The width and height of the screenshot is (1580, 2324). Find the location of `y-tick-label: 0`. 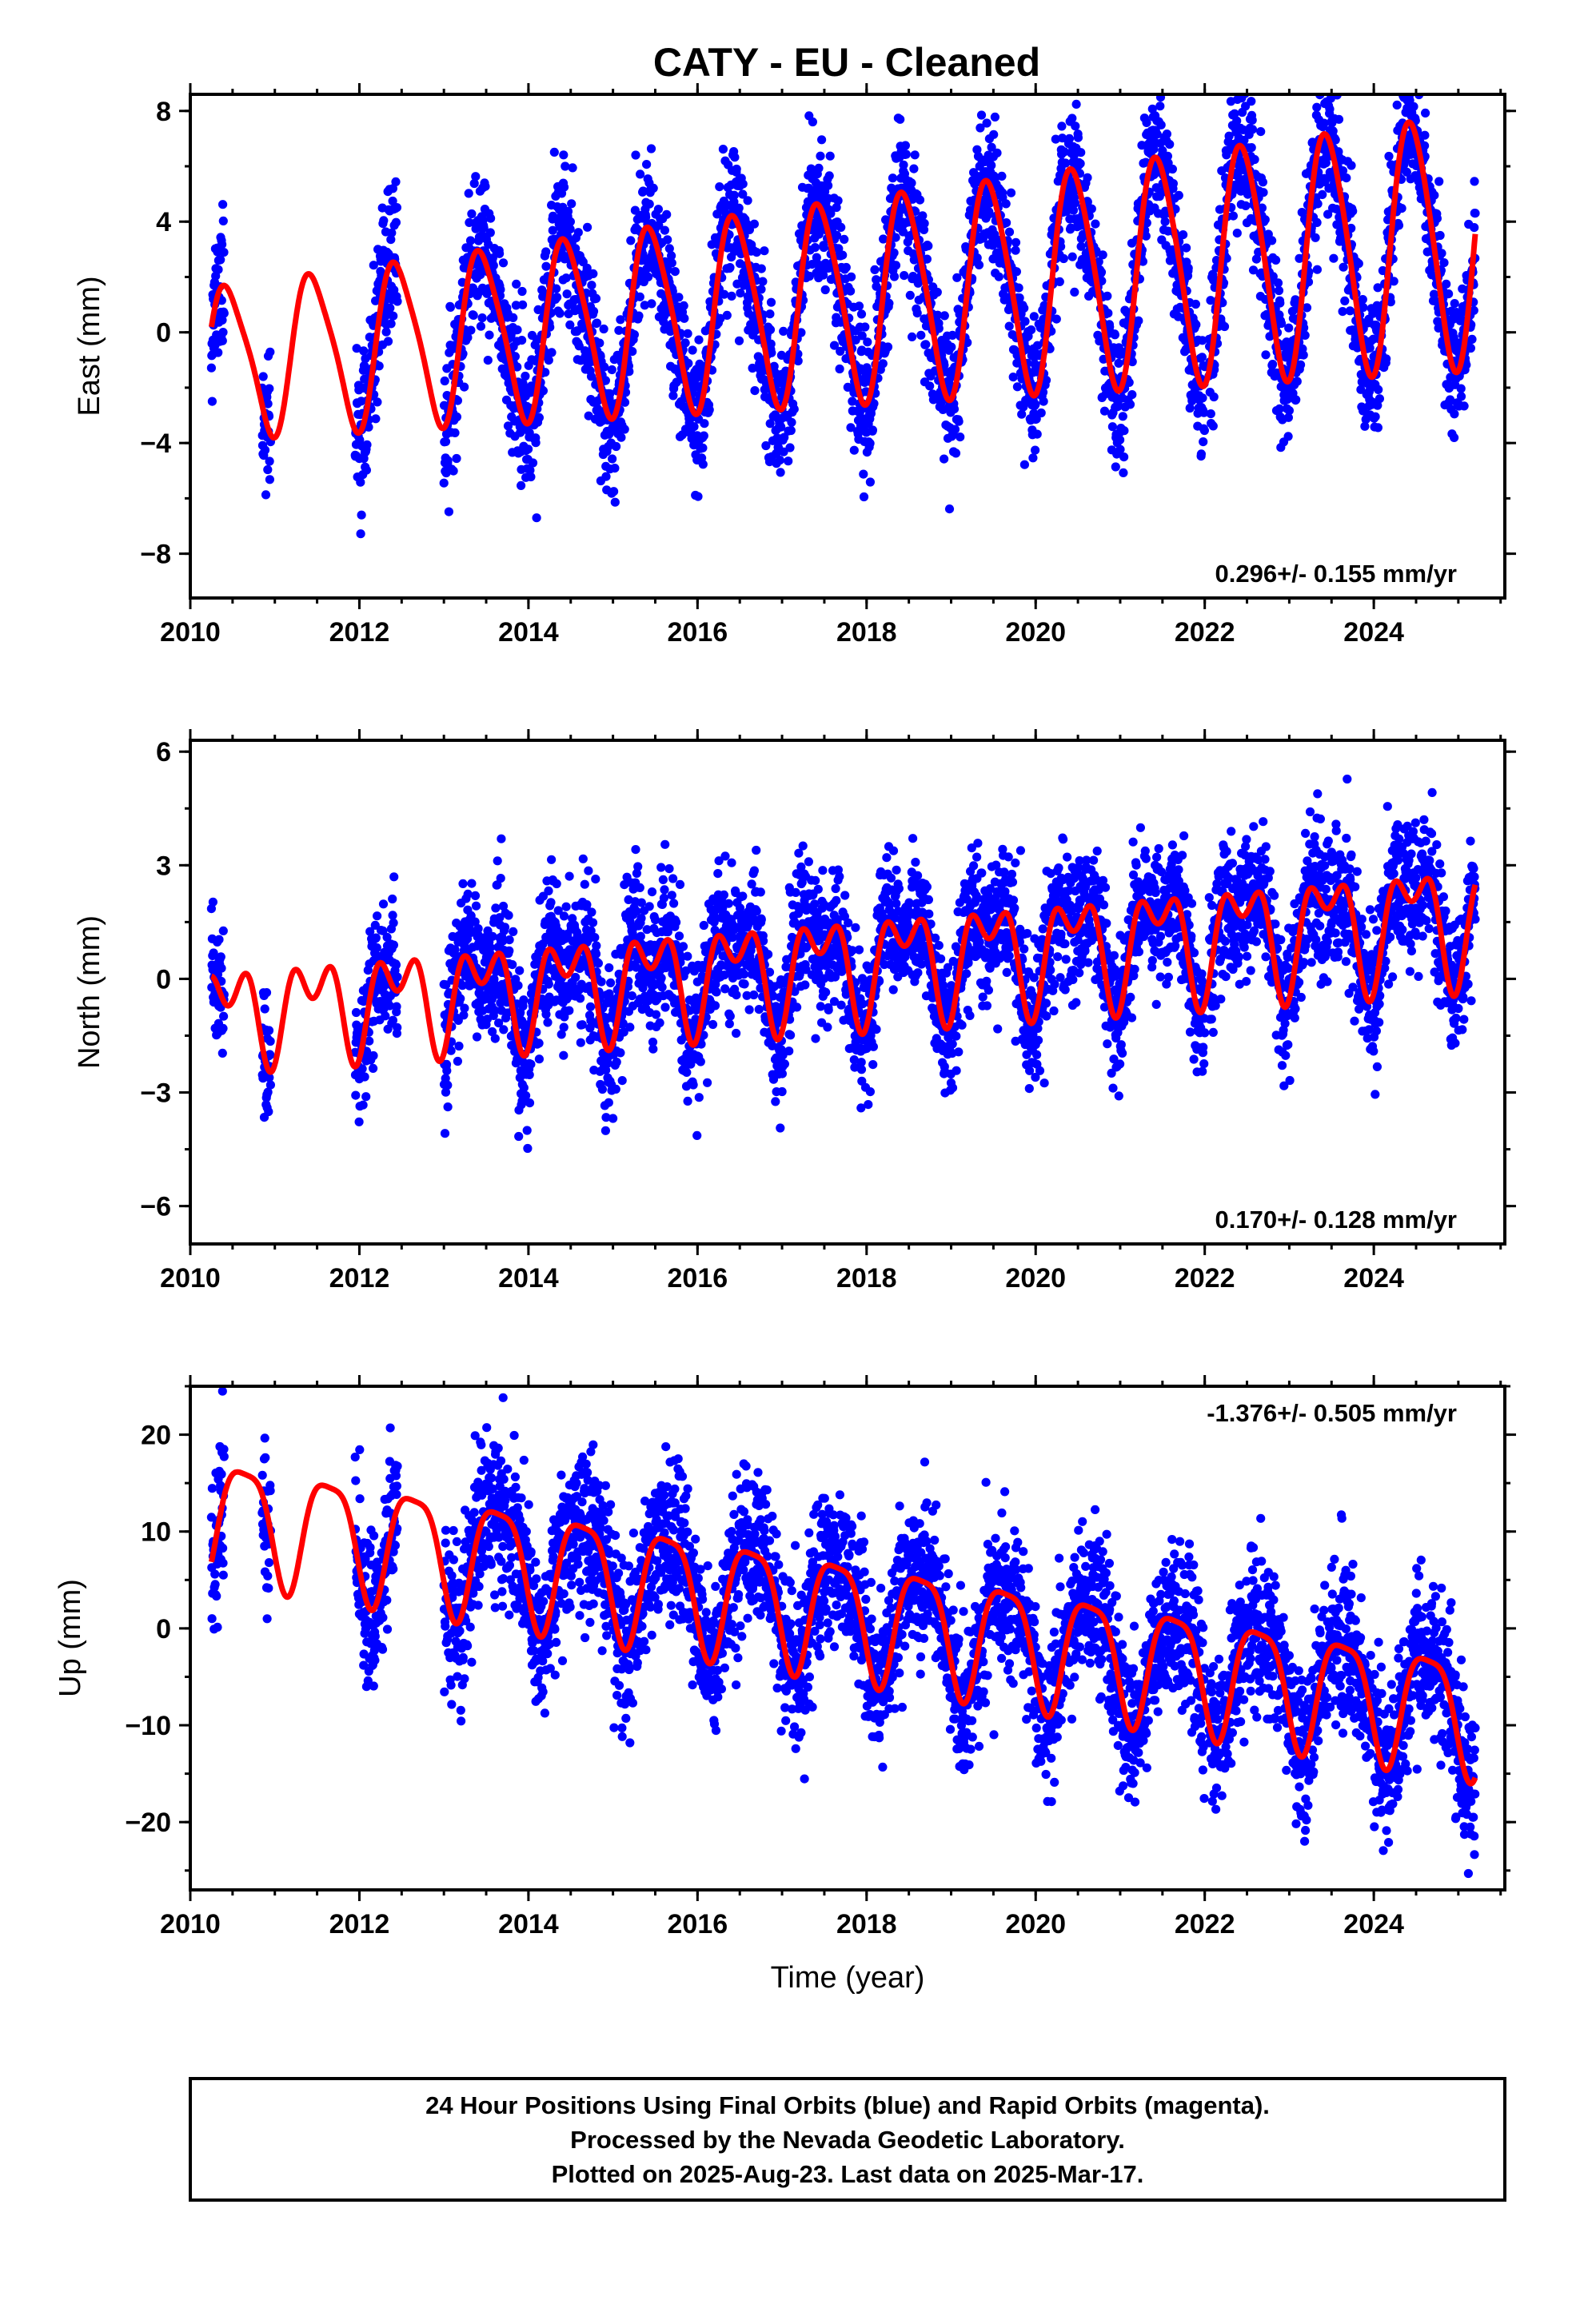

y-tick-label: 0 is located at coordinates (163, 333).